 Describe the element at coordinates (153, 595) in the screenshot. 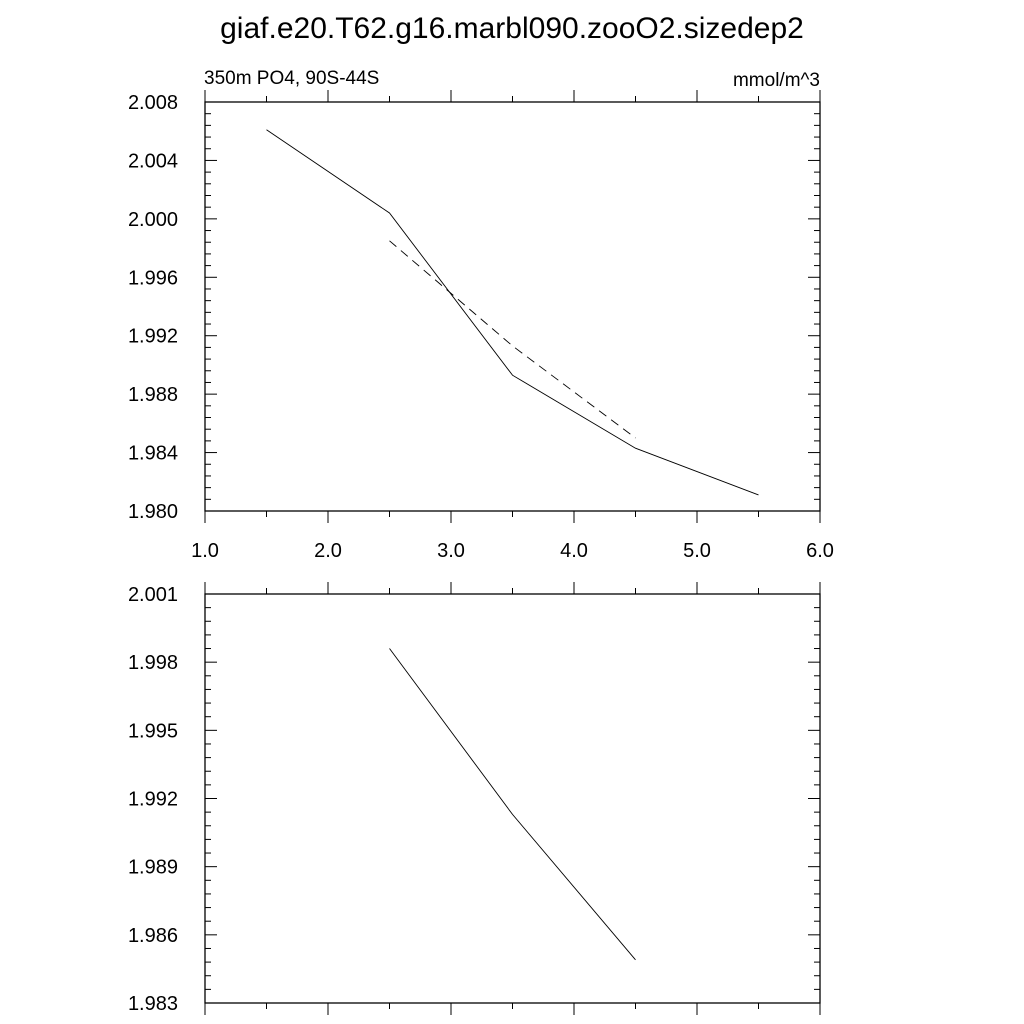

I see `y-tick-label: 2.001` at that location.